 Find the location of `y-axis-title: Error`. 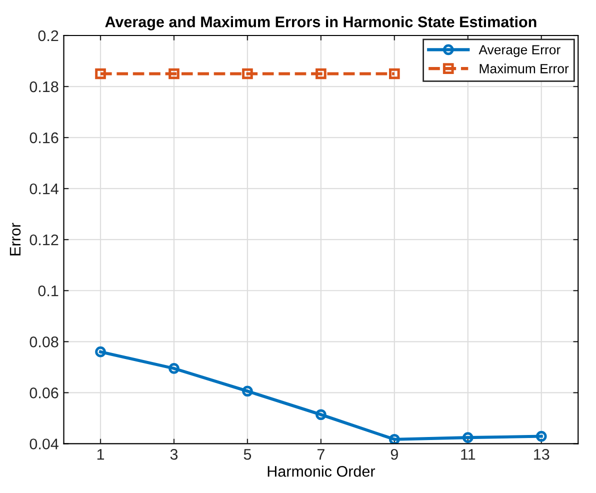

y-axis-title: Error is located at coordinates (15, 239).